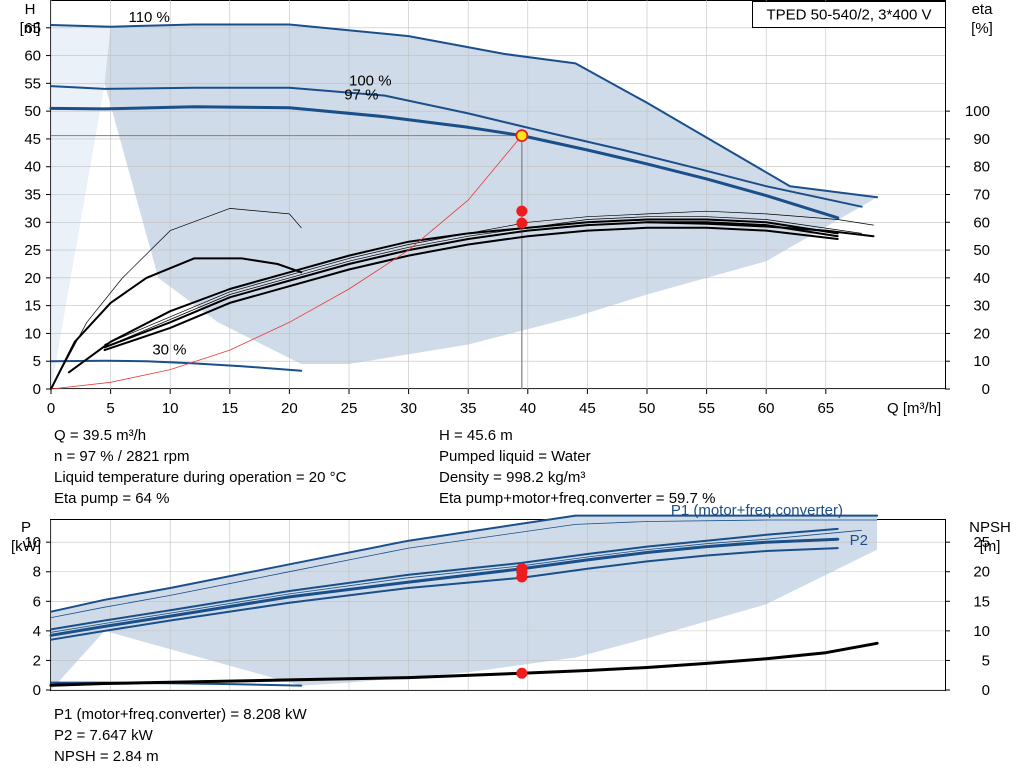 Image resolution: width=1024 pixels, height=781 pixels. Describe the element at coordinates (914, 408) in the screenshot. I see `x-axis-label: Q [m³/h]` at that location.